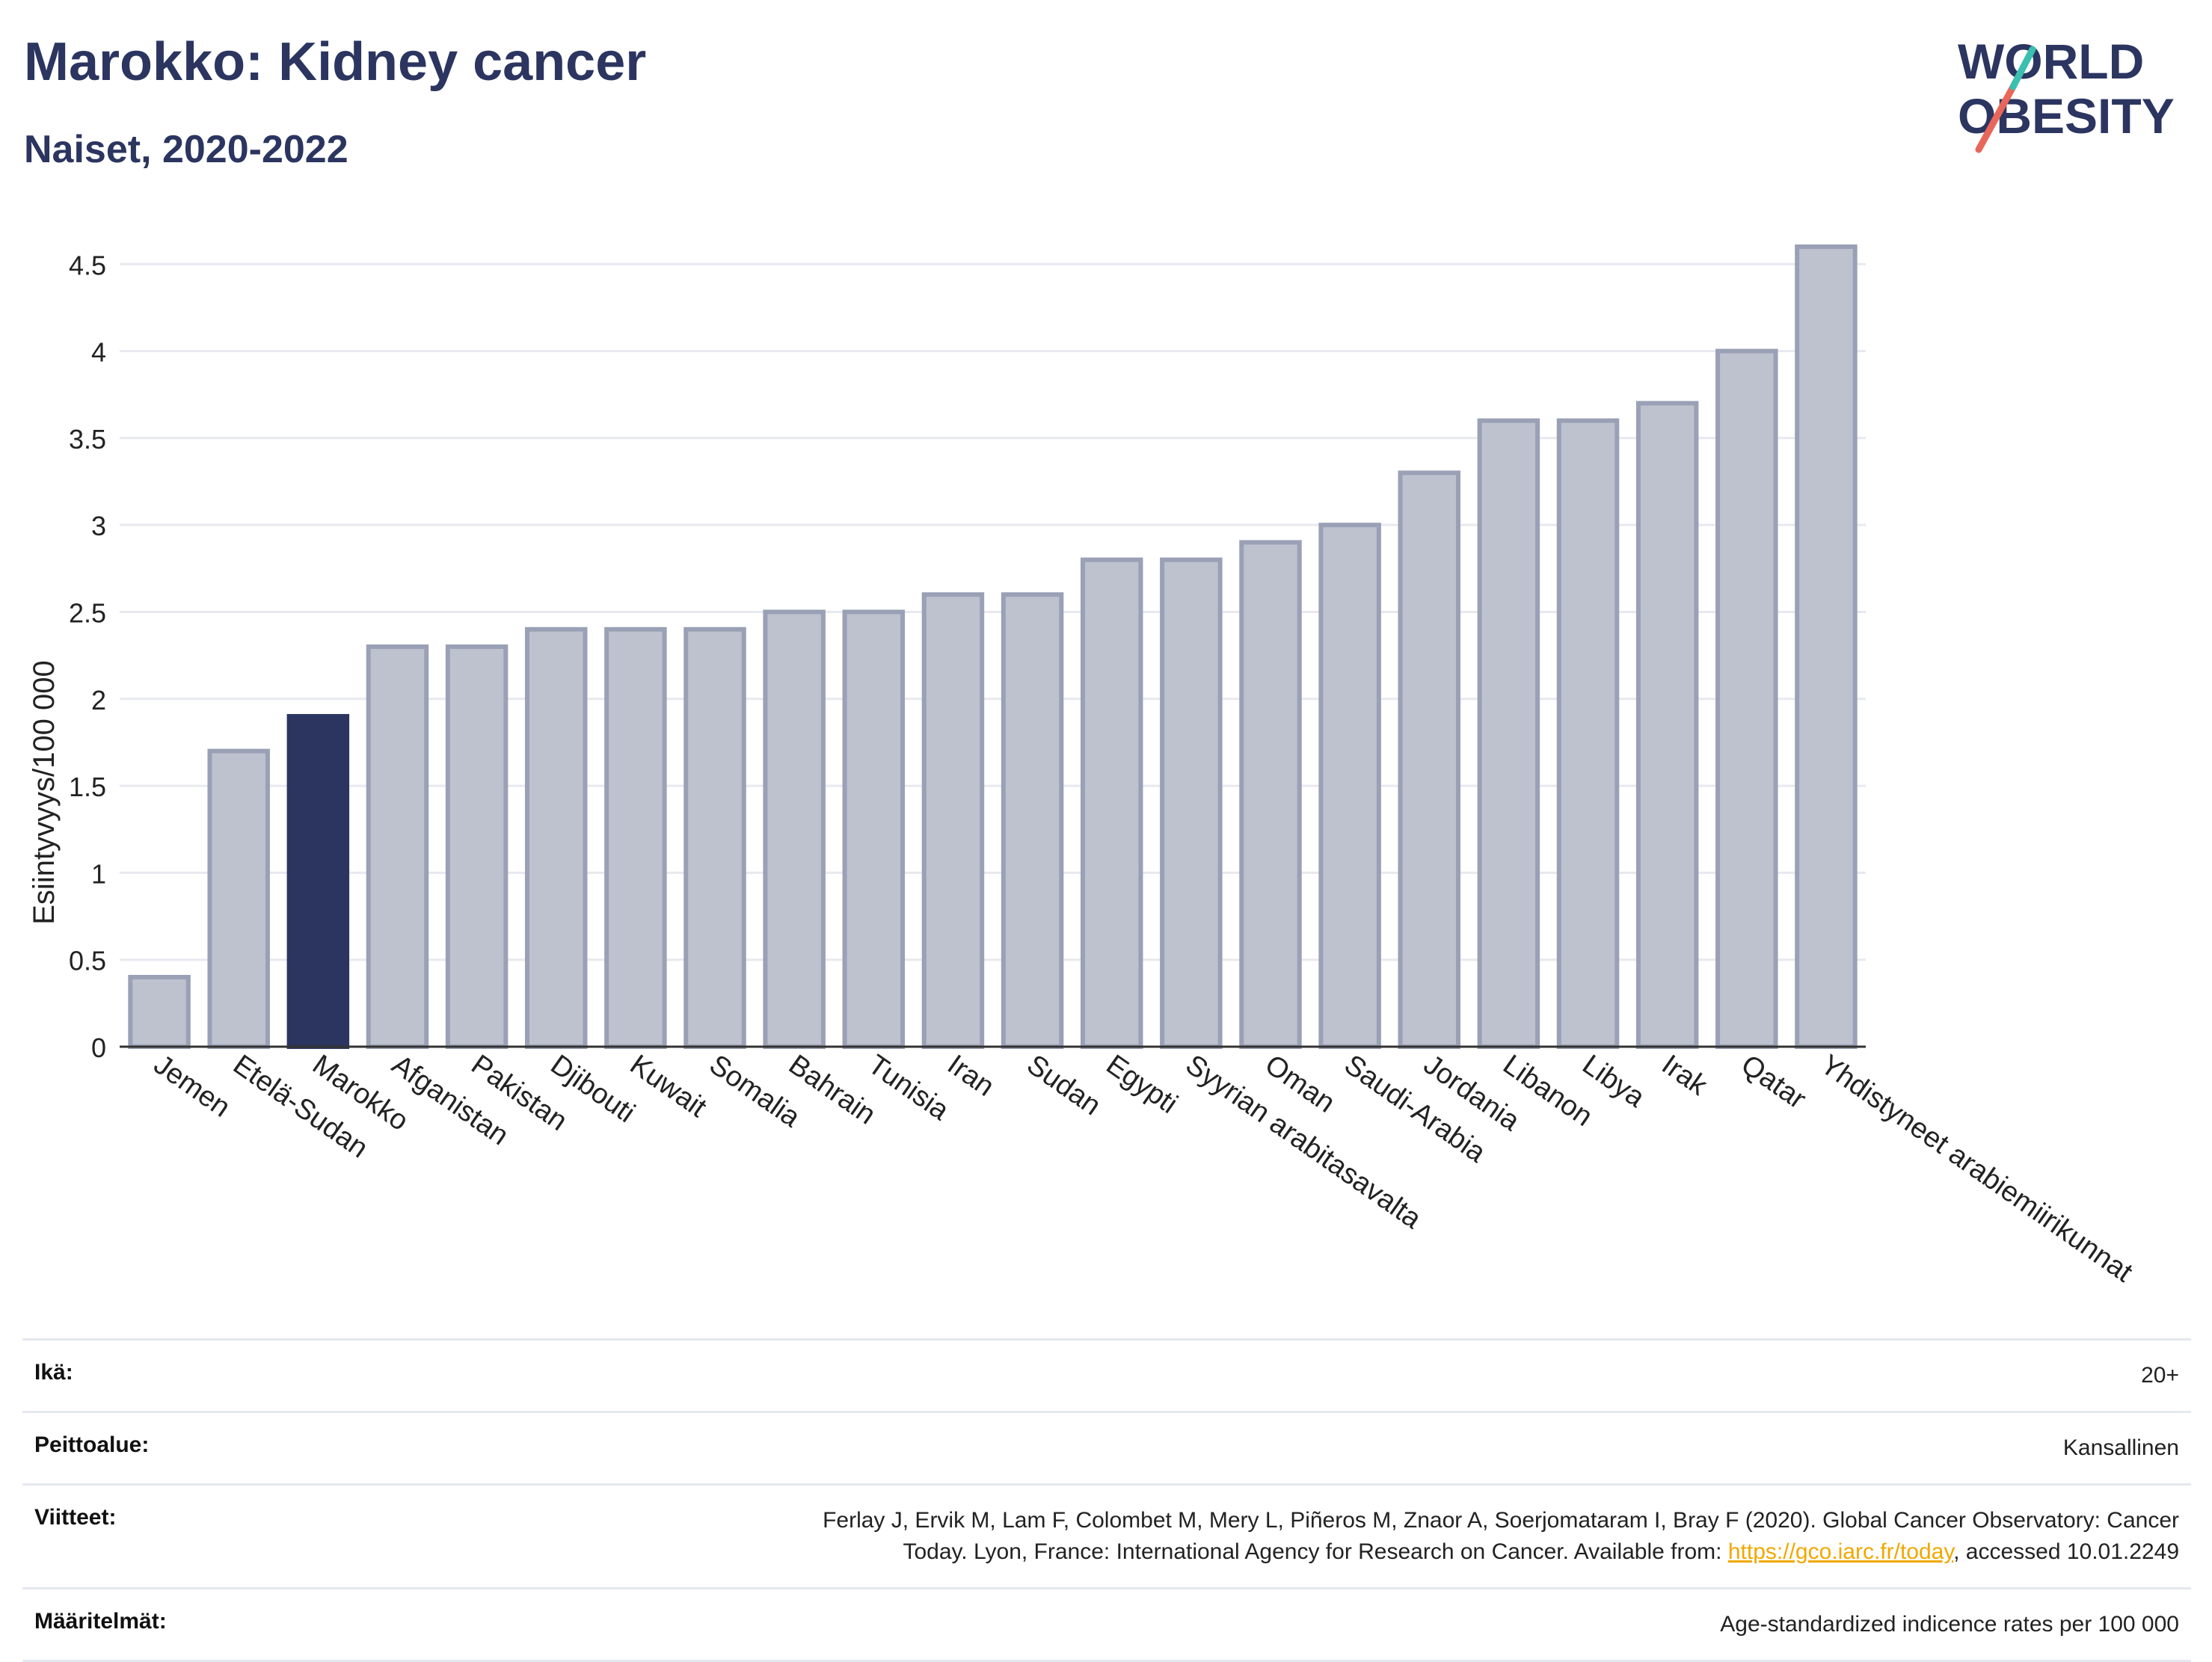  What do you see at coordinates (1996, 118) in the screenshot?
I see `logo-slash-red` at bounding box center [1996, 118].